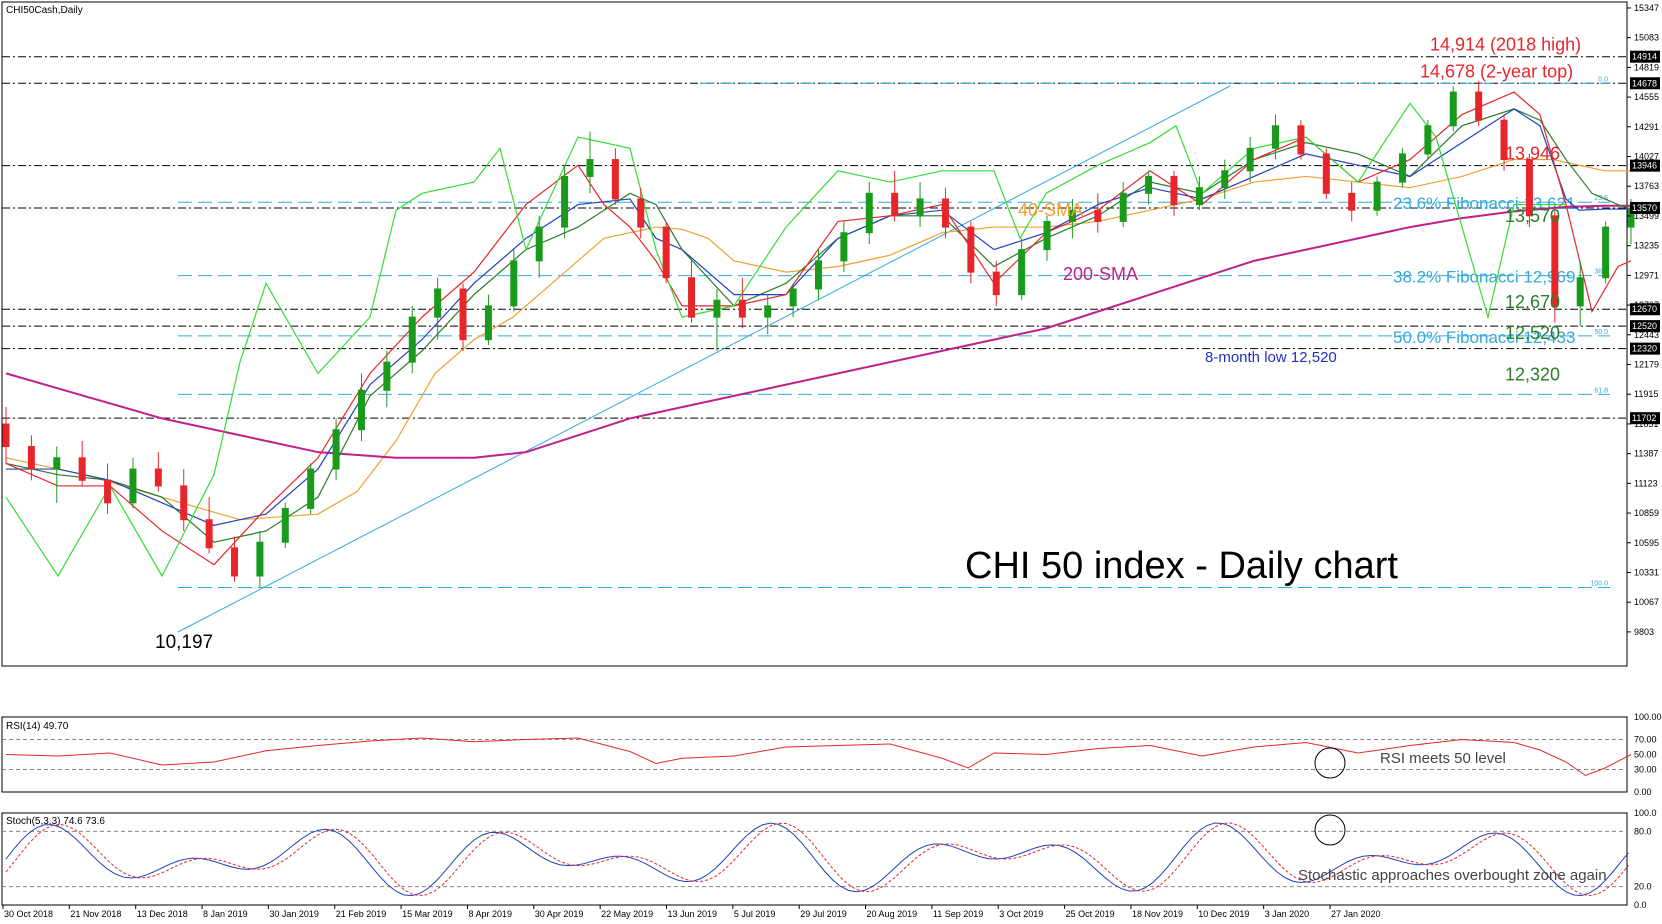  Describe the element at coordinates (28, 914) in the screenshot. I see `date-tick-label: 30 Oct 2018` at that location.